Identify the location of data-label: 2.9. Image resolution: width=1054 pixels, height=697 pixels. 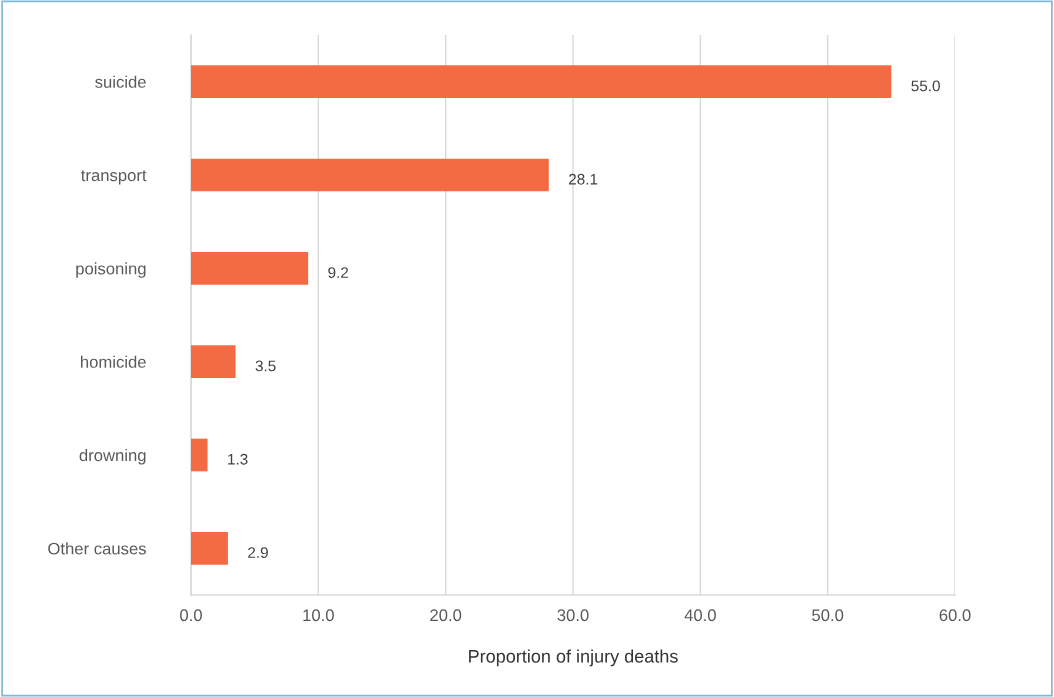
(258, 552).